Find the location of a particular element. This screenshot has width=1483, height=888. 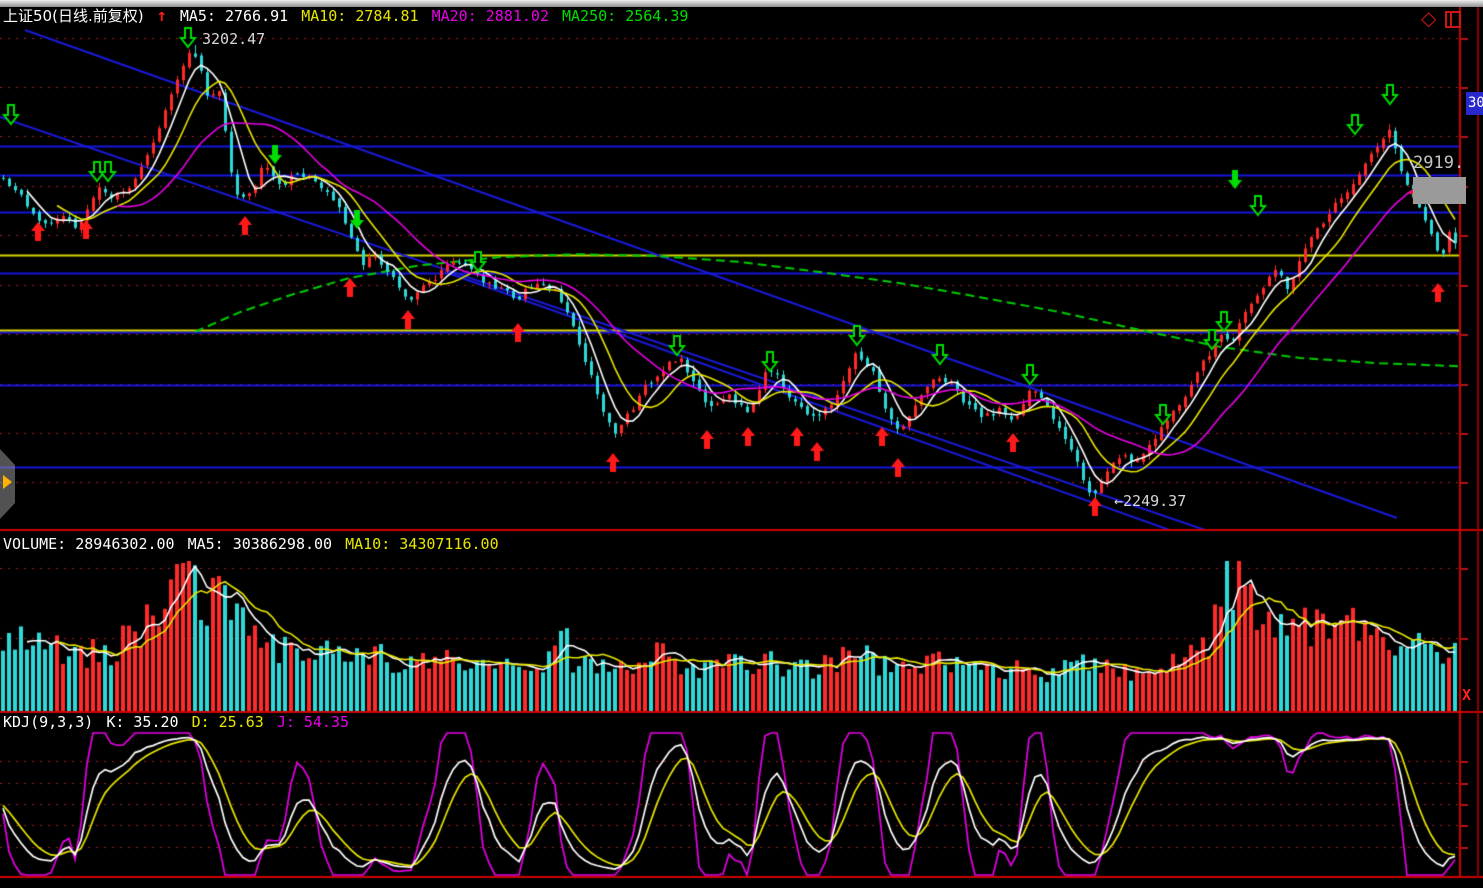

current-price-tag: 2919. is located at coordinates (1439, 163).